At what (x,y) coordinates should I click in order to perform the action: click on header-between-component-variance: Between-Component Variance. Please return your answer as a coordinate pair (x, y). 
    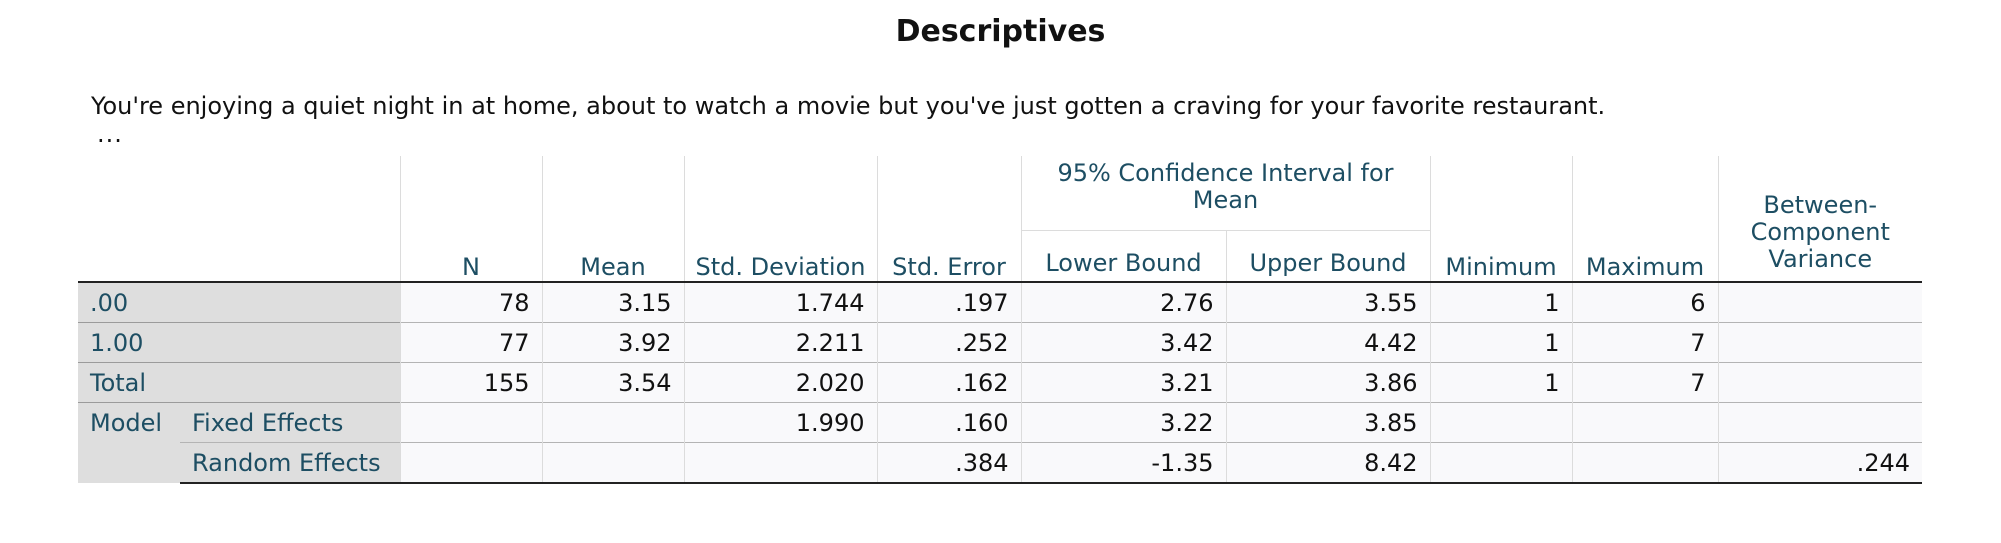
    Looking at the image, I should click on (1819, 219).